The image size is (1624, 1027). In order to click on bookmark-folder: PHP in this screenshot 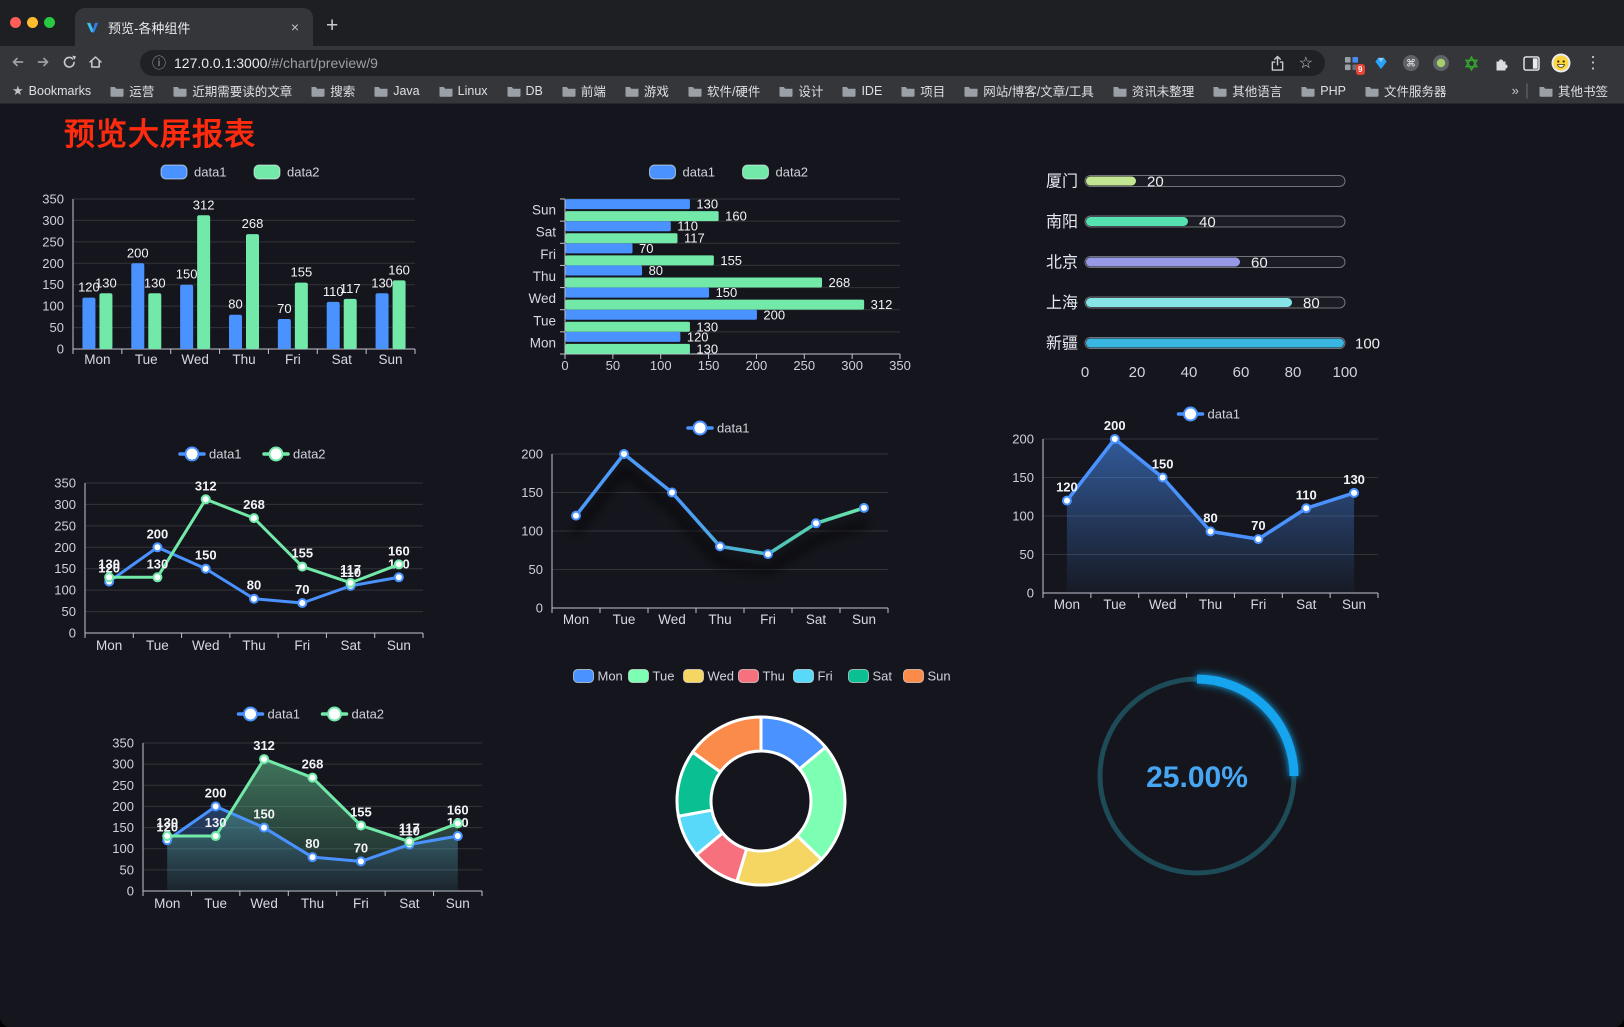, I will do `click(1323, 91)`.